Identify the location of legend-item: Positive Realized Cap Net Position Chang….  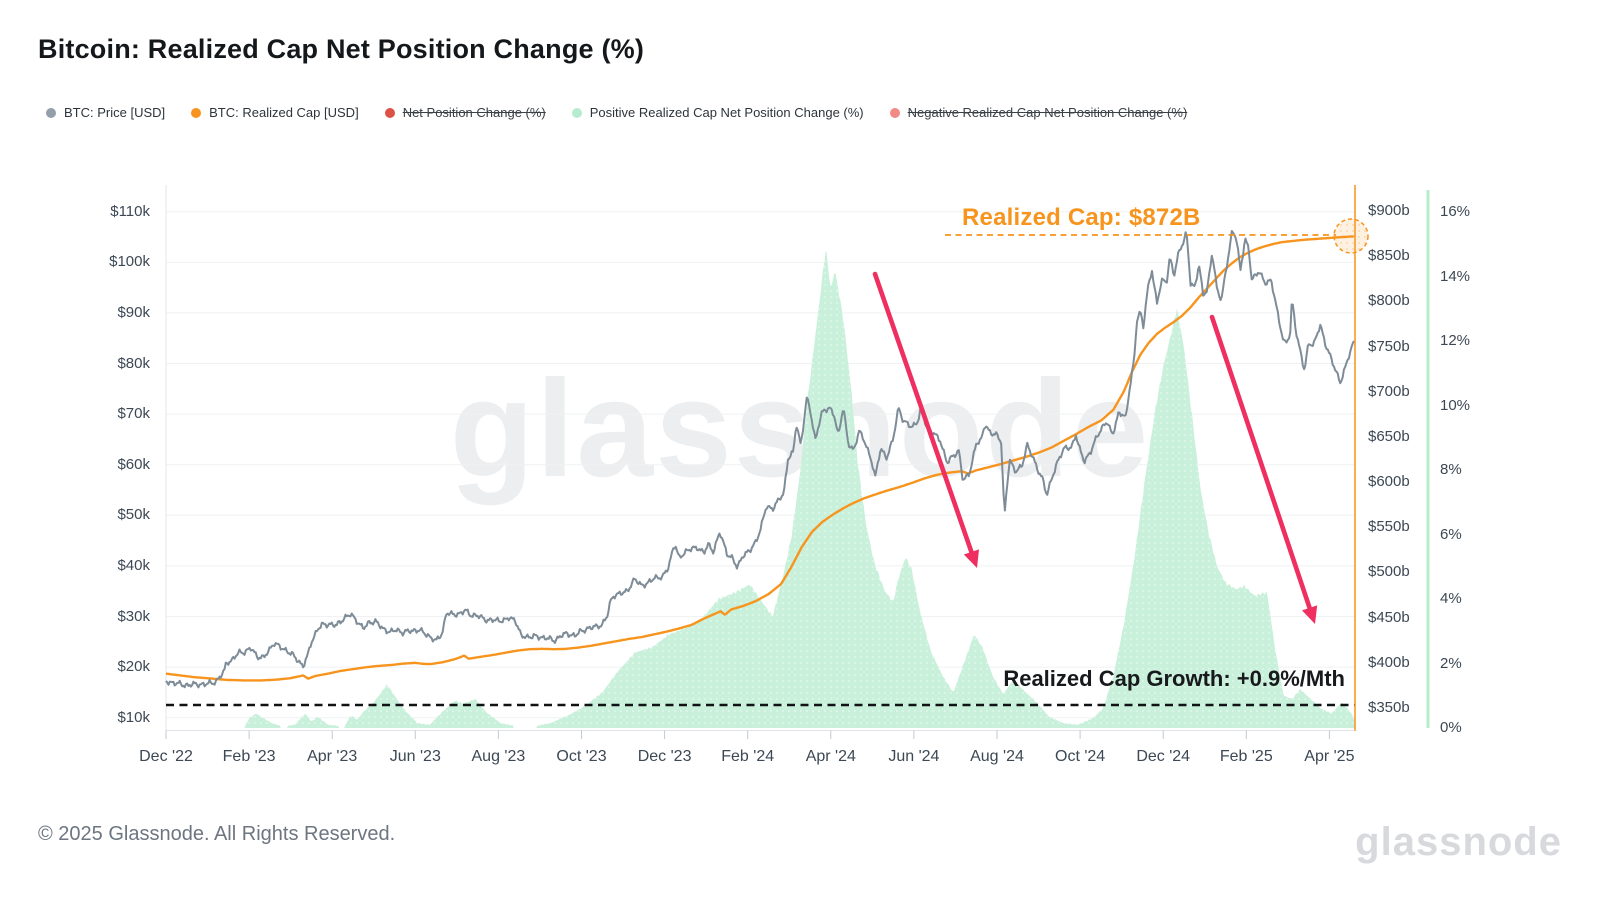
(717, 112).